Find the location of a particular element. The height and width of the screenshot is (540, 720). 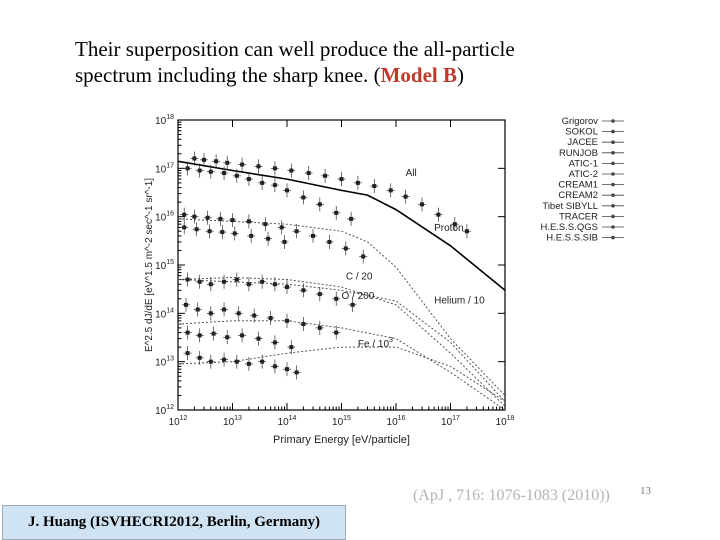

curve-label: O / 200 is located at coordinates (358, 296).